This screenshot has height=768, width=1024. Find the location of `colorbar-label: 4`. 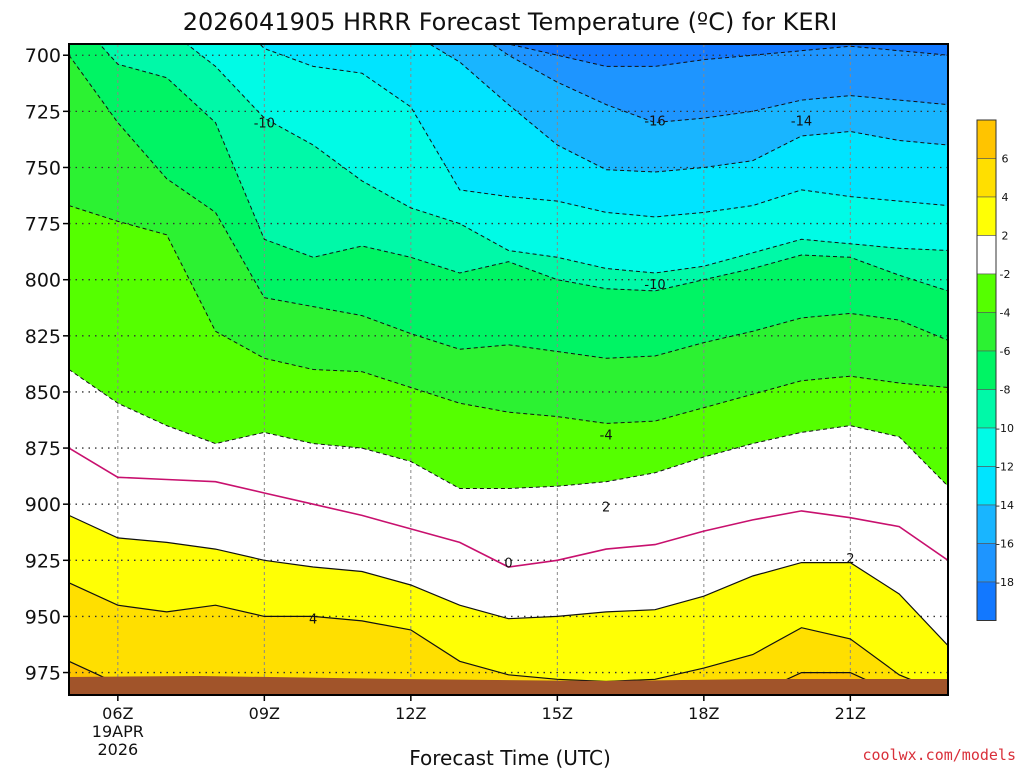

colorbar-label: 4 is located at coordinates (1005, 197).